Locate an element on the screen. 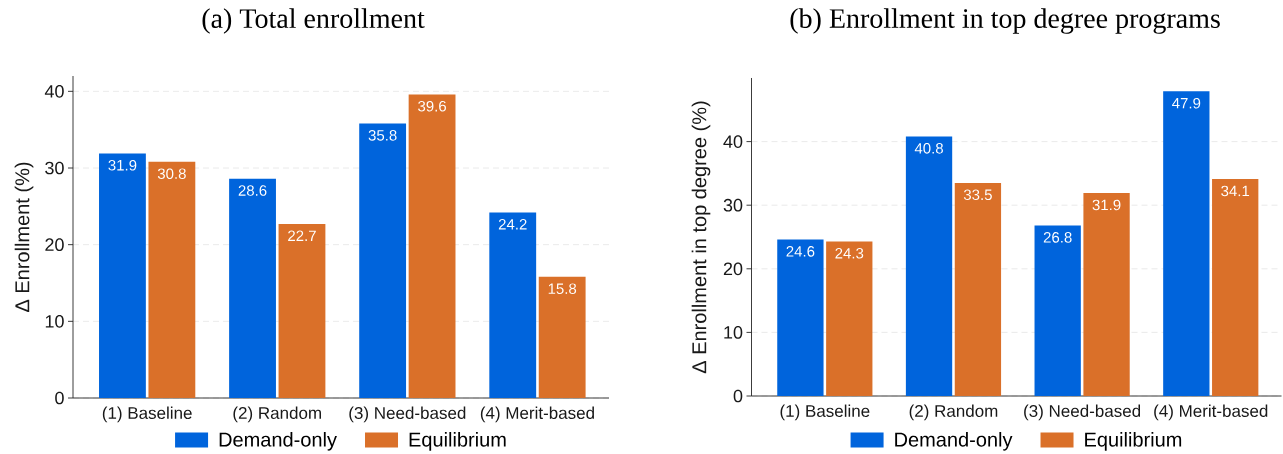  data-label: 24.6 is located at coordinates (800, 251).